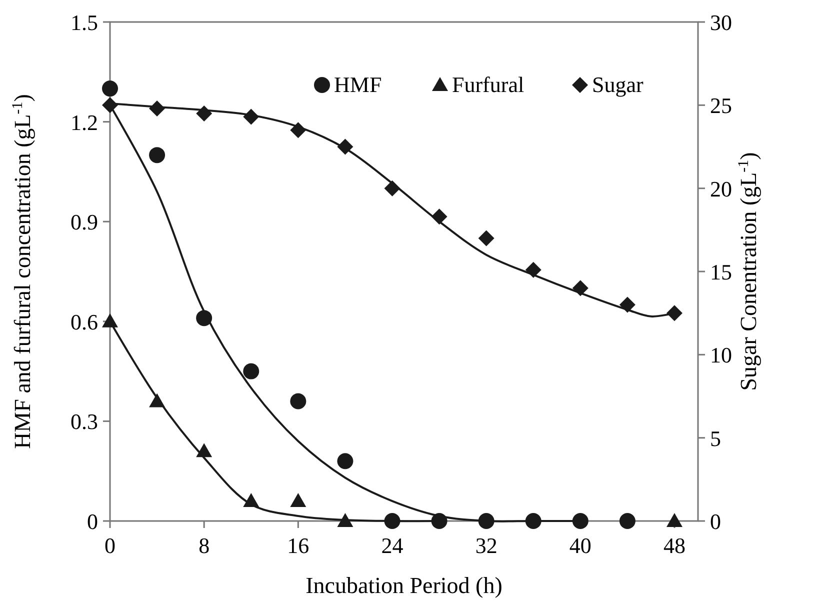 Image resolution: width=814 pixels, height=613 pixels. I want to click on x-tick-label: 8, so click(204, 545).